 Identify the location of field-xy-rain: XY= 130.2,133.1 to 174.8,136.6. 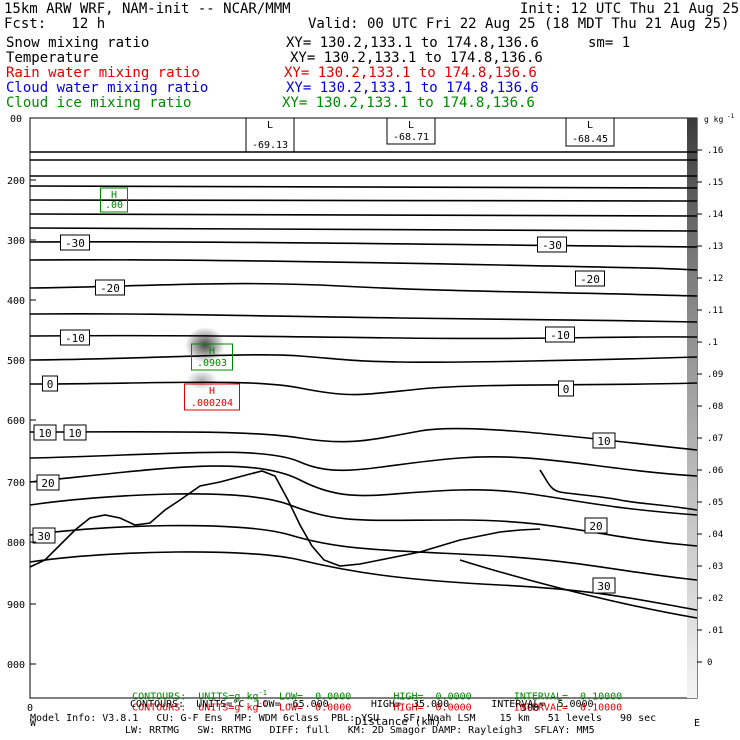
(410, 73).